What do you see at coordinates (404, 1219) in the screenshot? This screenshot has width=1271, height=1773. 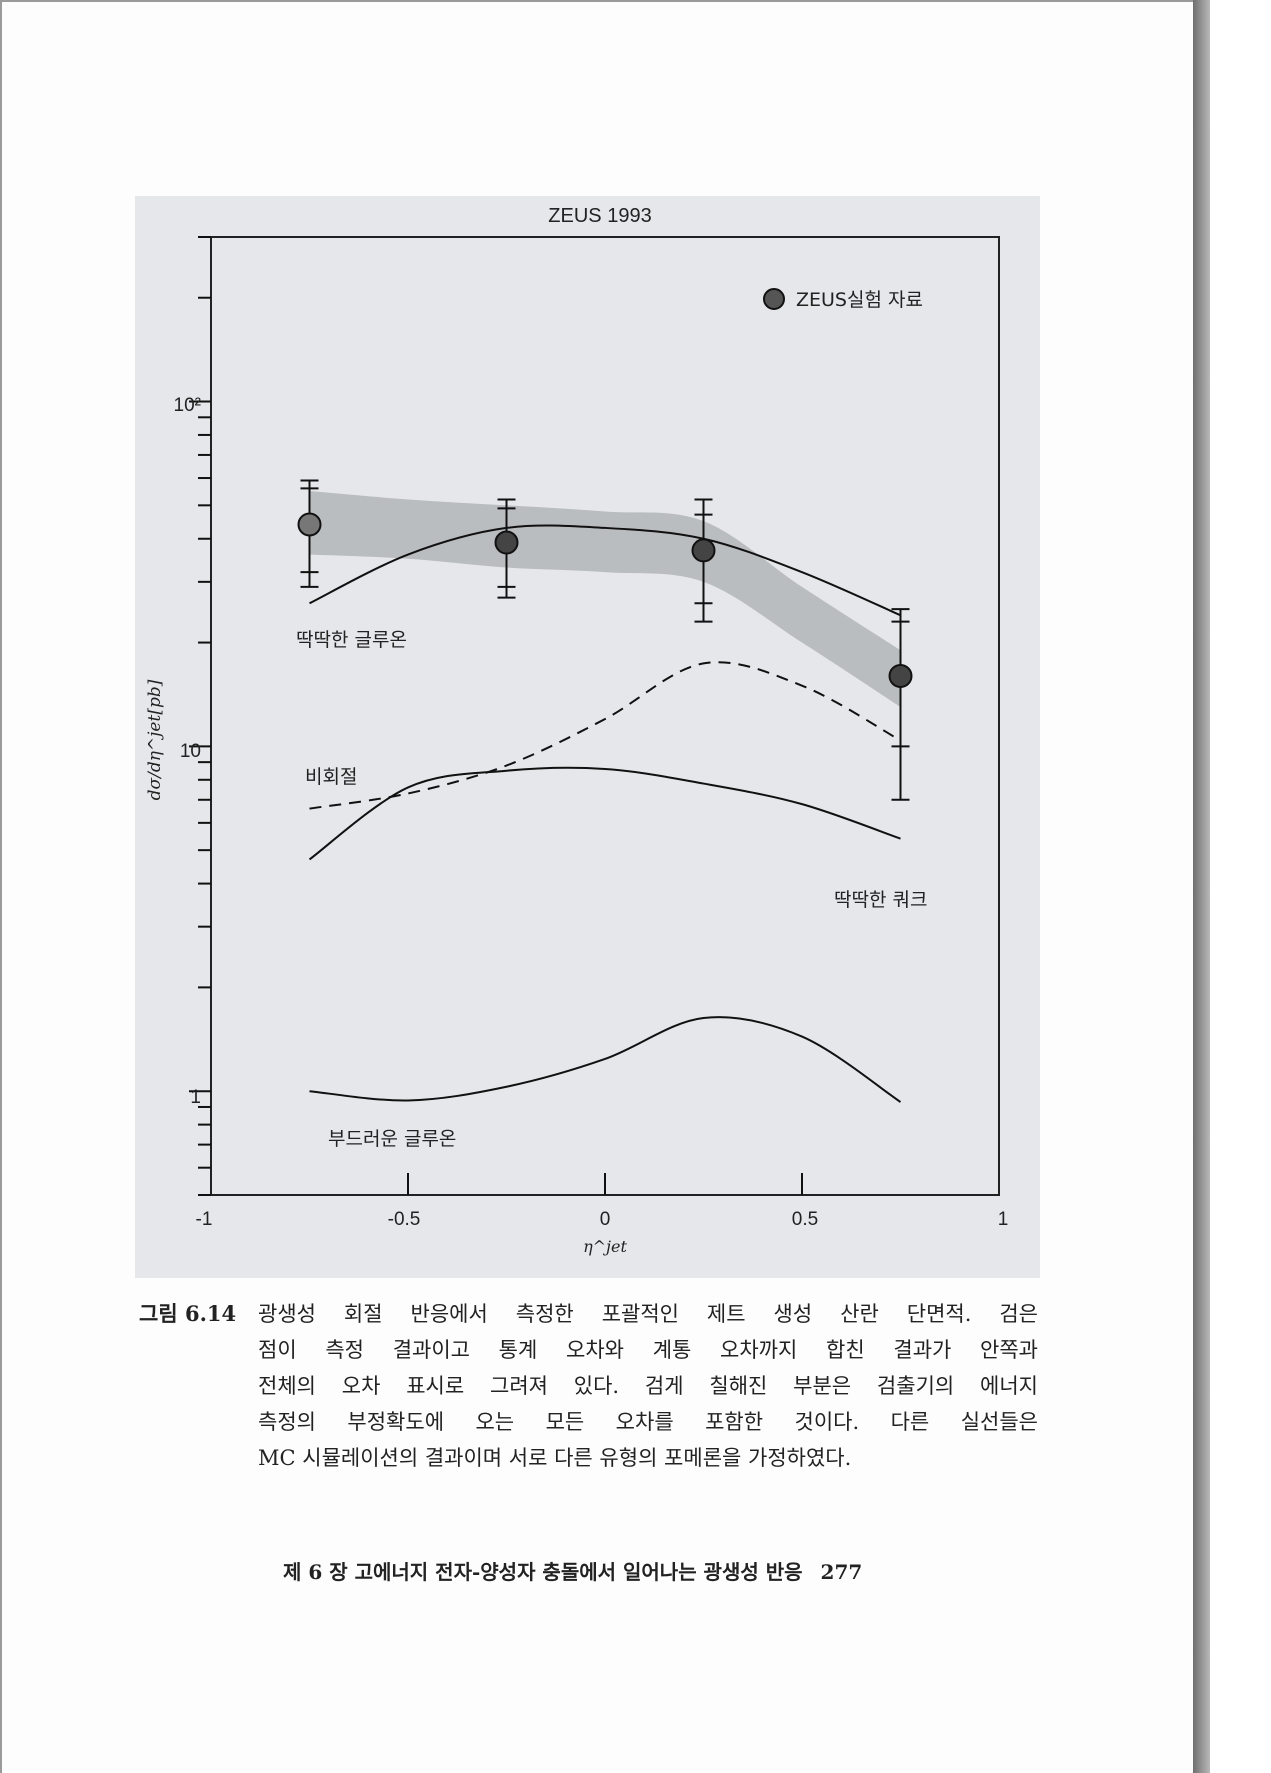 I see `x-tick-label-m05: -0.5` at bounding box center [404, 1219].